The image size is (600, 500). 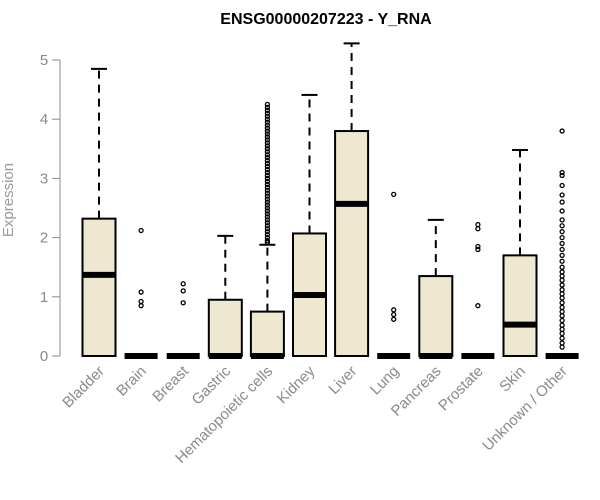 I want to click on y-axis-label: Expression, so click(x=8, y=200).